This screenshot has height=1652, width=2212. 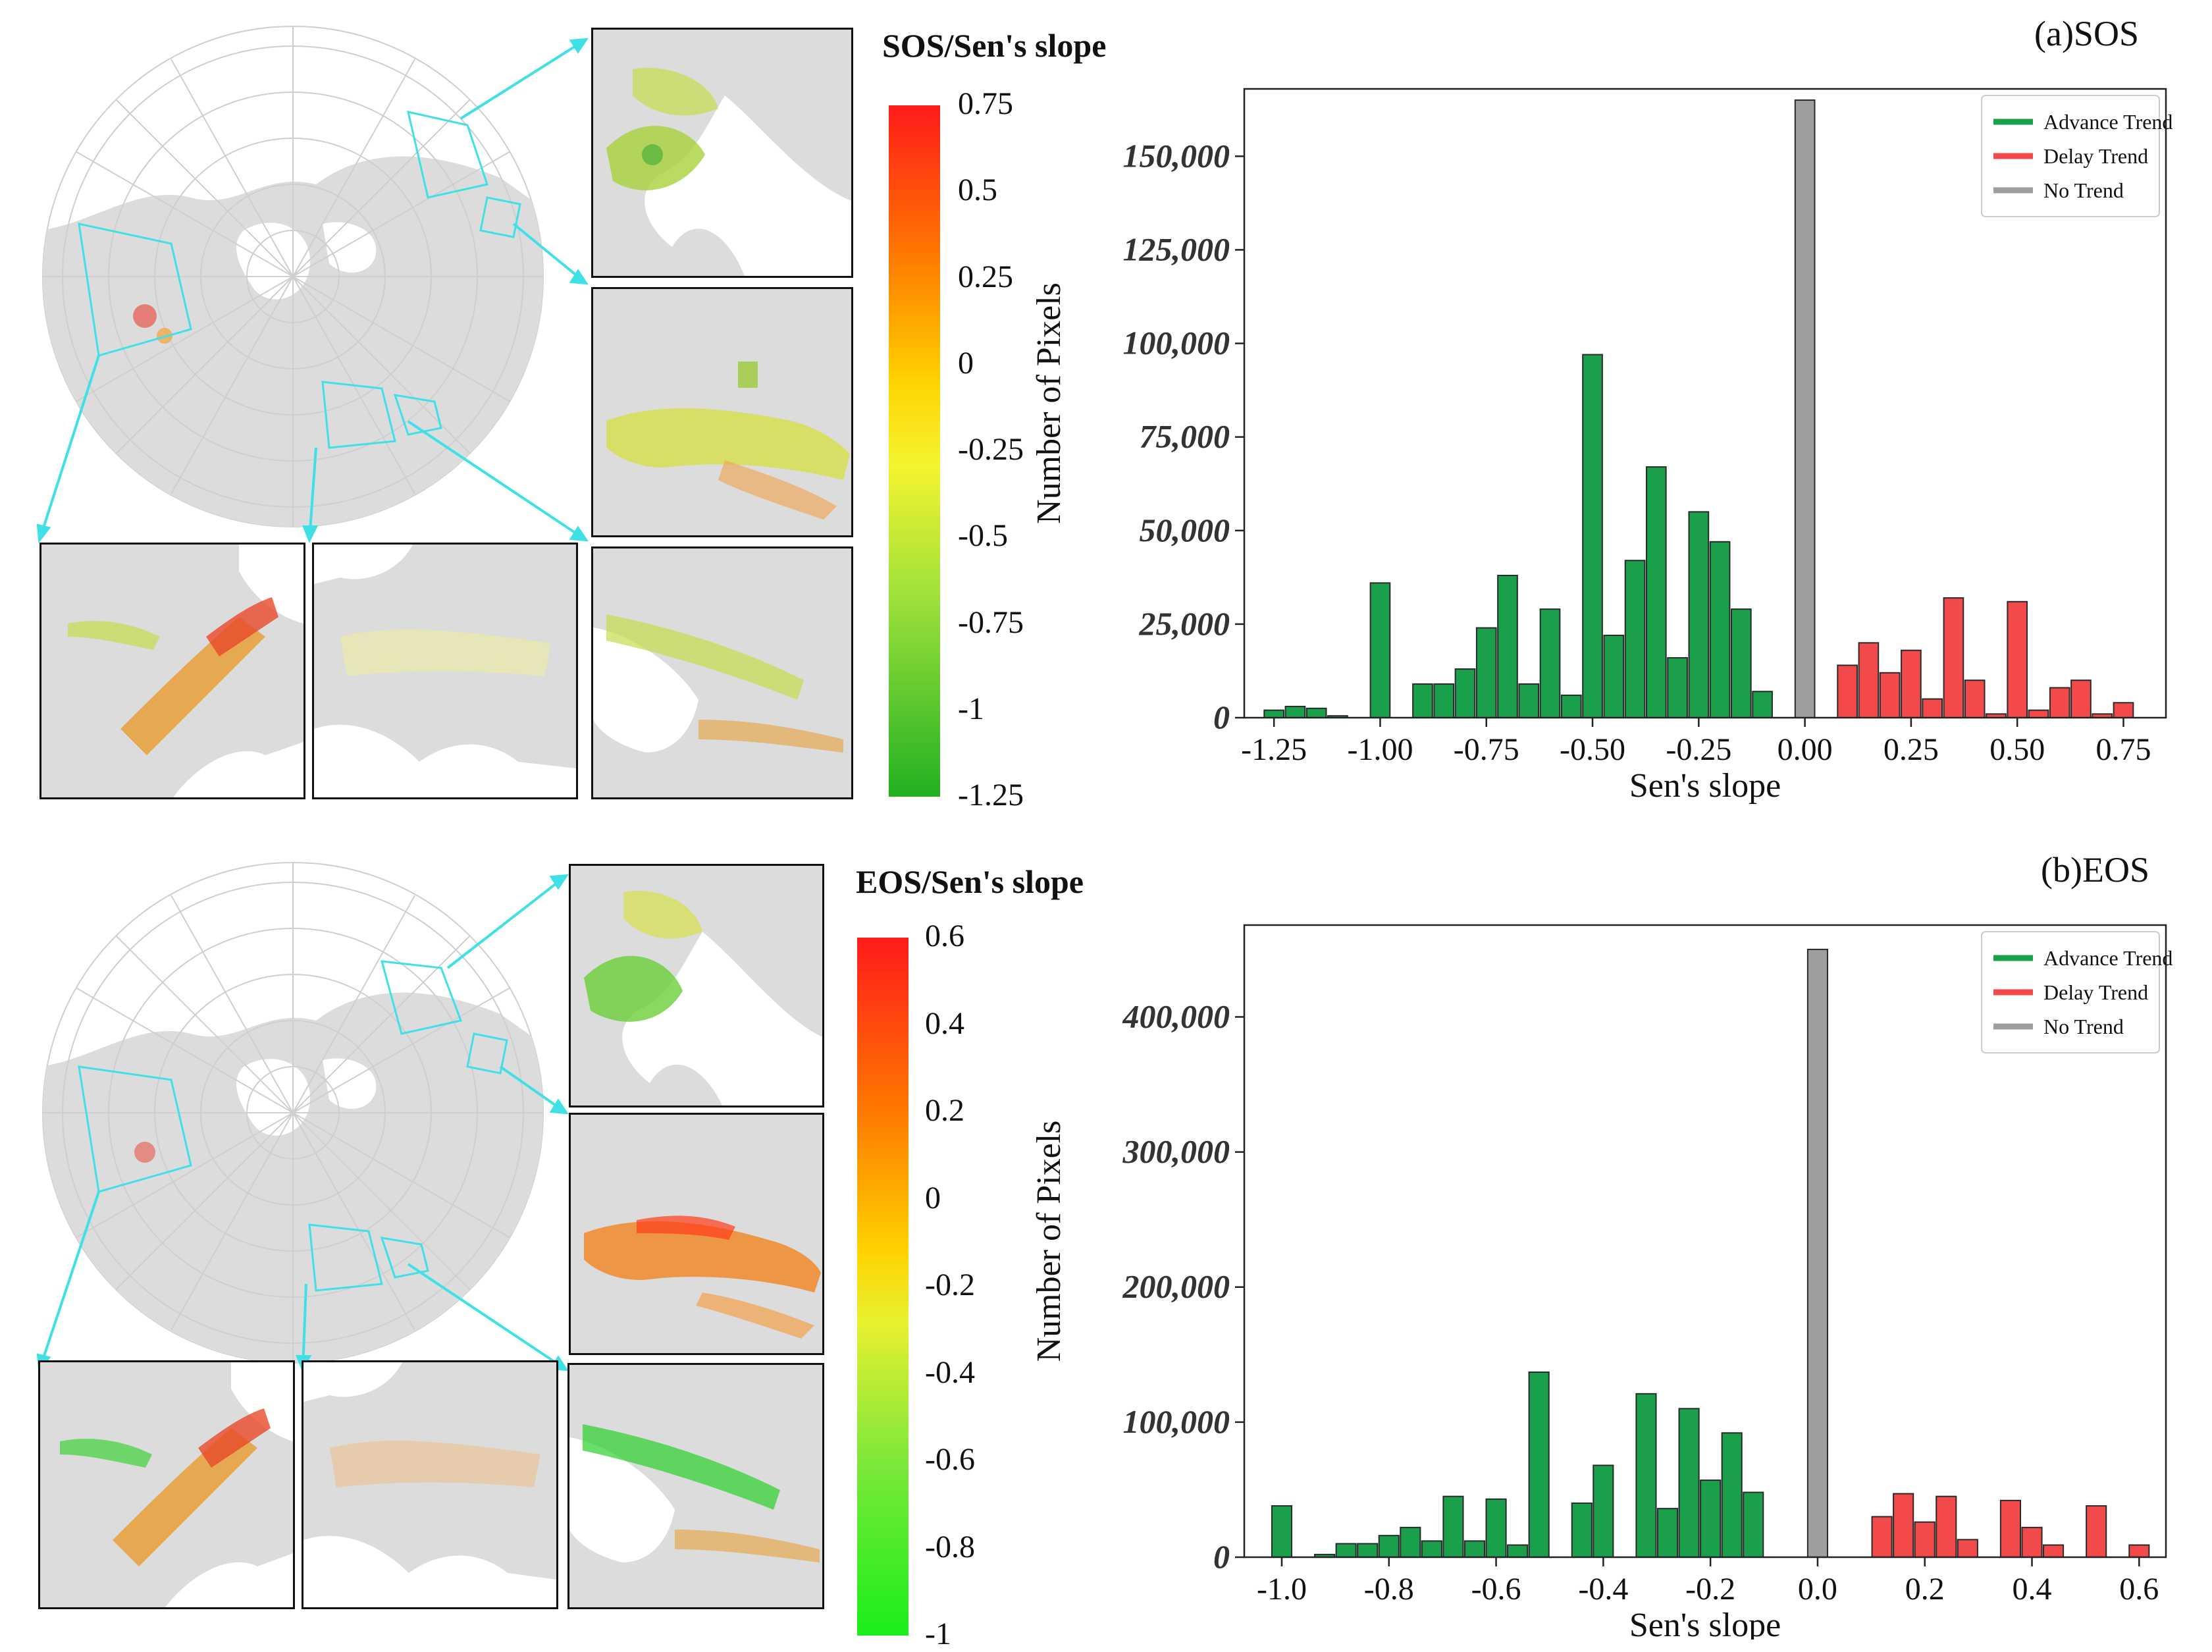 What do you see at coordinates (978, 190) in the screenshot?
I see `colorbar-tick-label: 0.5` at bounding box center [978, 190].